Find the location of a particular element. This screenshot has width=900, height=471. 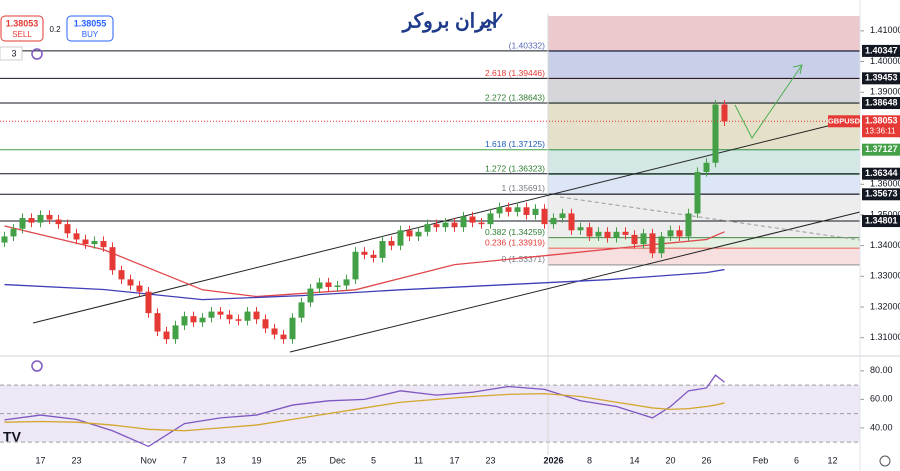

price-tag: 1.35673 is located at coordinates (881, 194).